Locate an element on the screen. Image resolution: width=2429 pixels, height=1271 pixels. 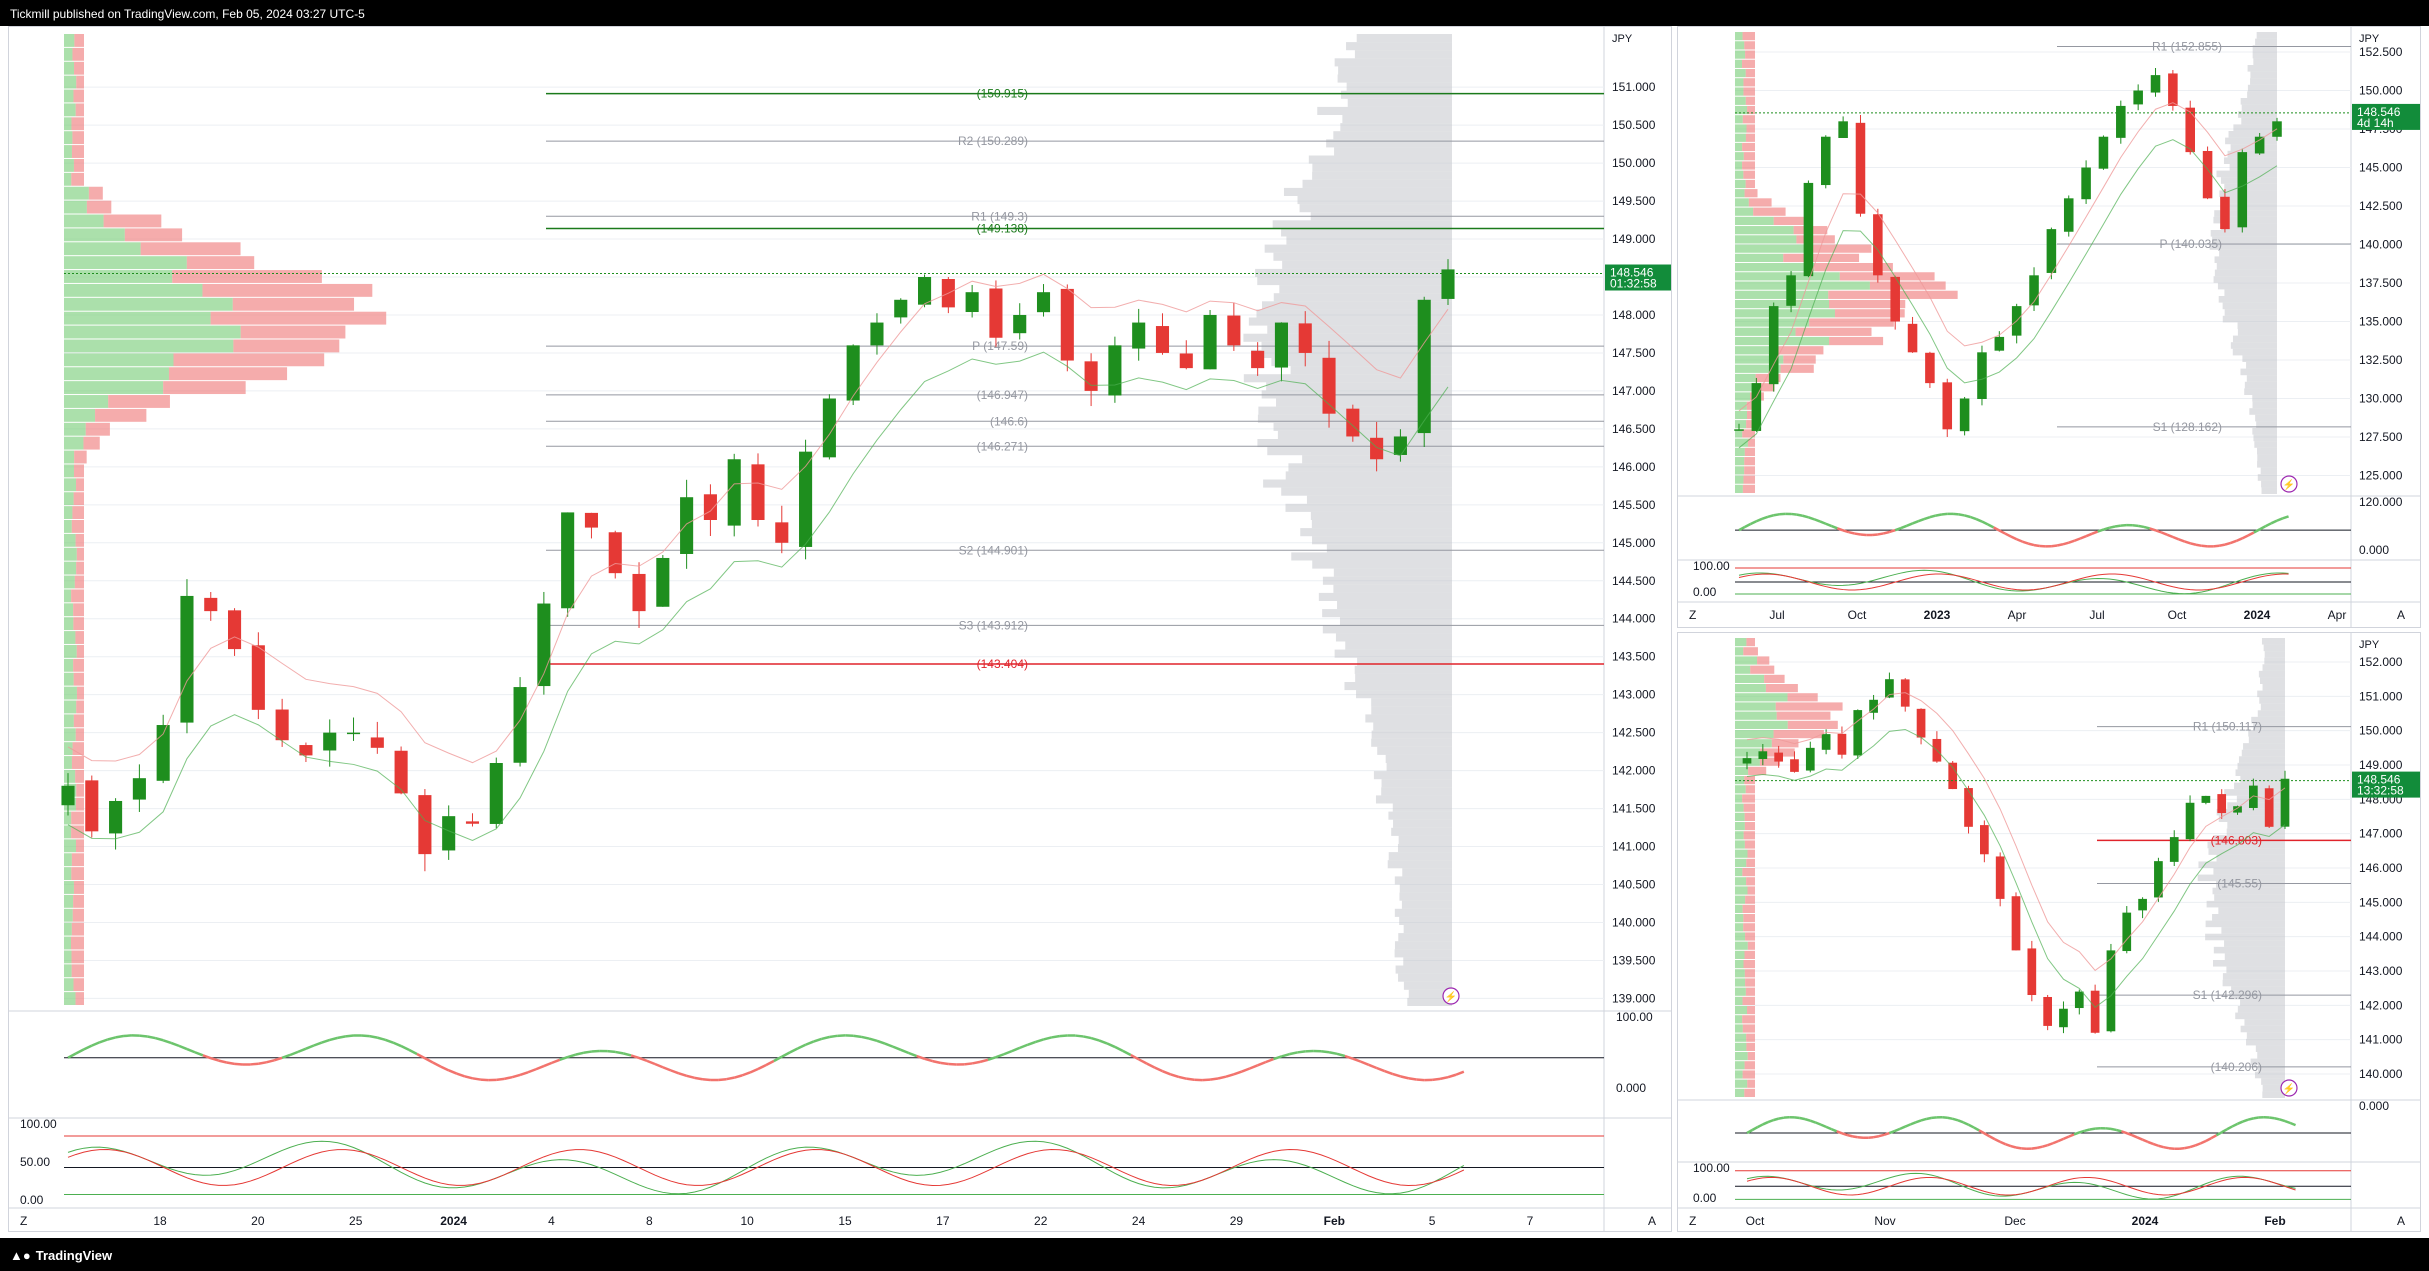
last-price-countdown: 13:32:58 is located at coordinates (2380, 791).